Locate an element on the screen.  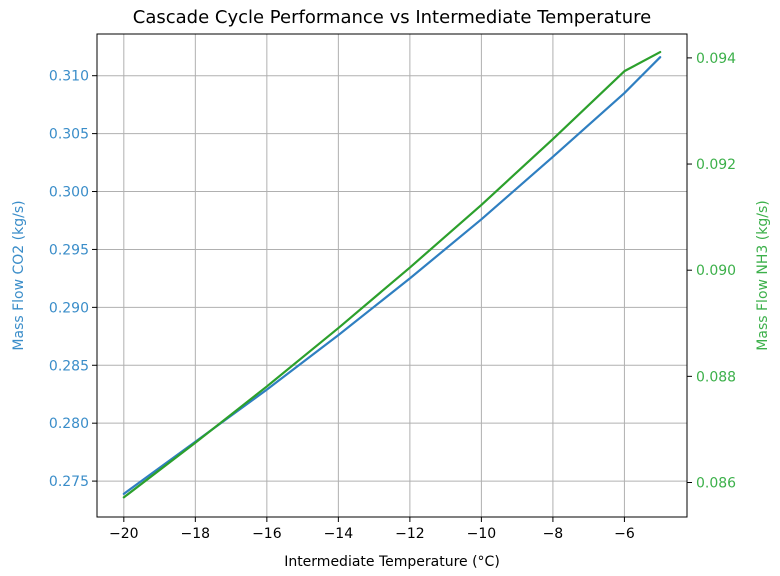
left-tick-label: 0.300 is located at coordinates (69, 193).